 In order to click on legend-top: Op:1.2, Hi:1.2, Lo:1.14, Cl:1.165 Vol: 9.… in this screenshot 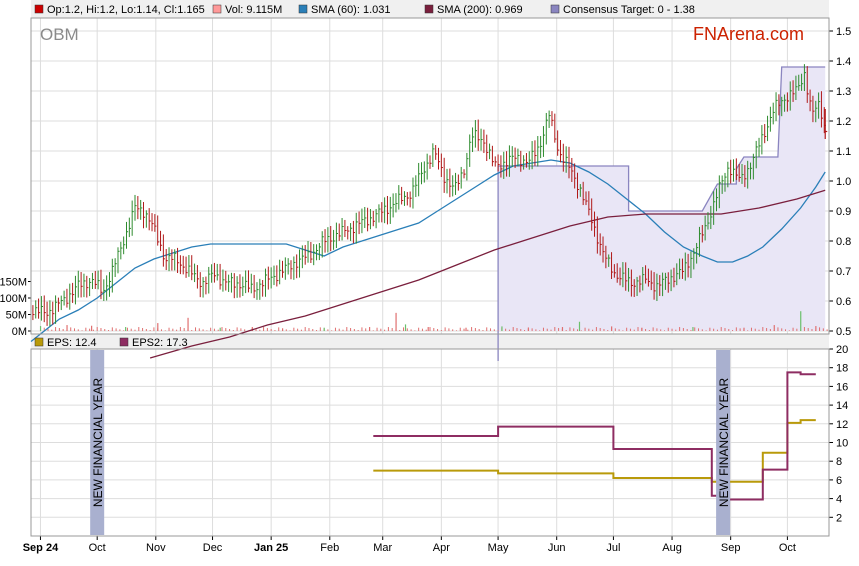, I will do `click(364, 10)`.